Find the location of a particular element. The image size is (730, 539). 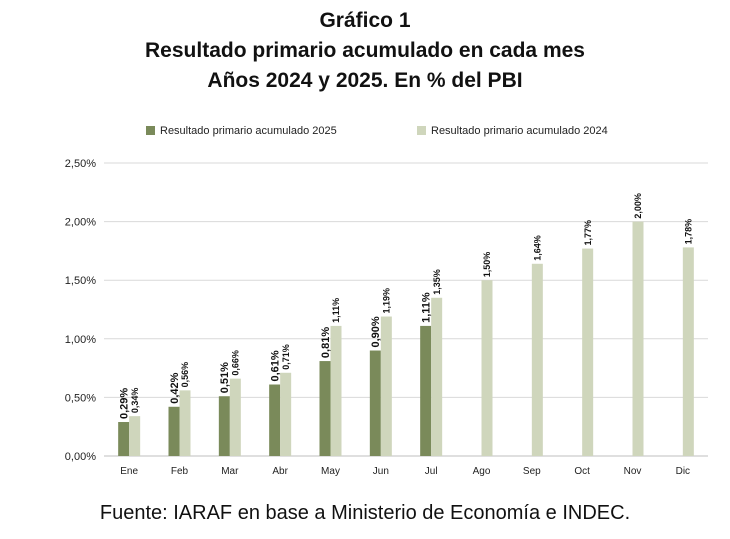

x-tick-label: Jul is located at coordinates (431, 471).